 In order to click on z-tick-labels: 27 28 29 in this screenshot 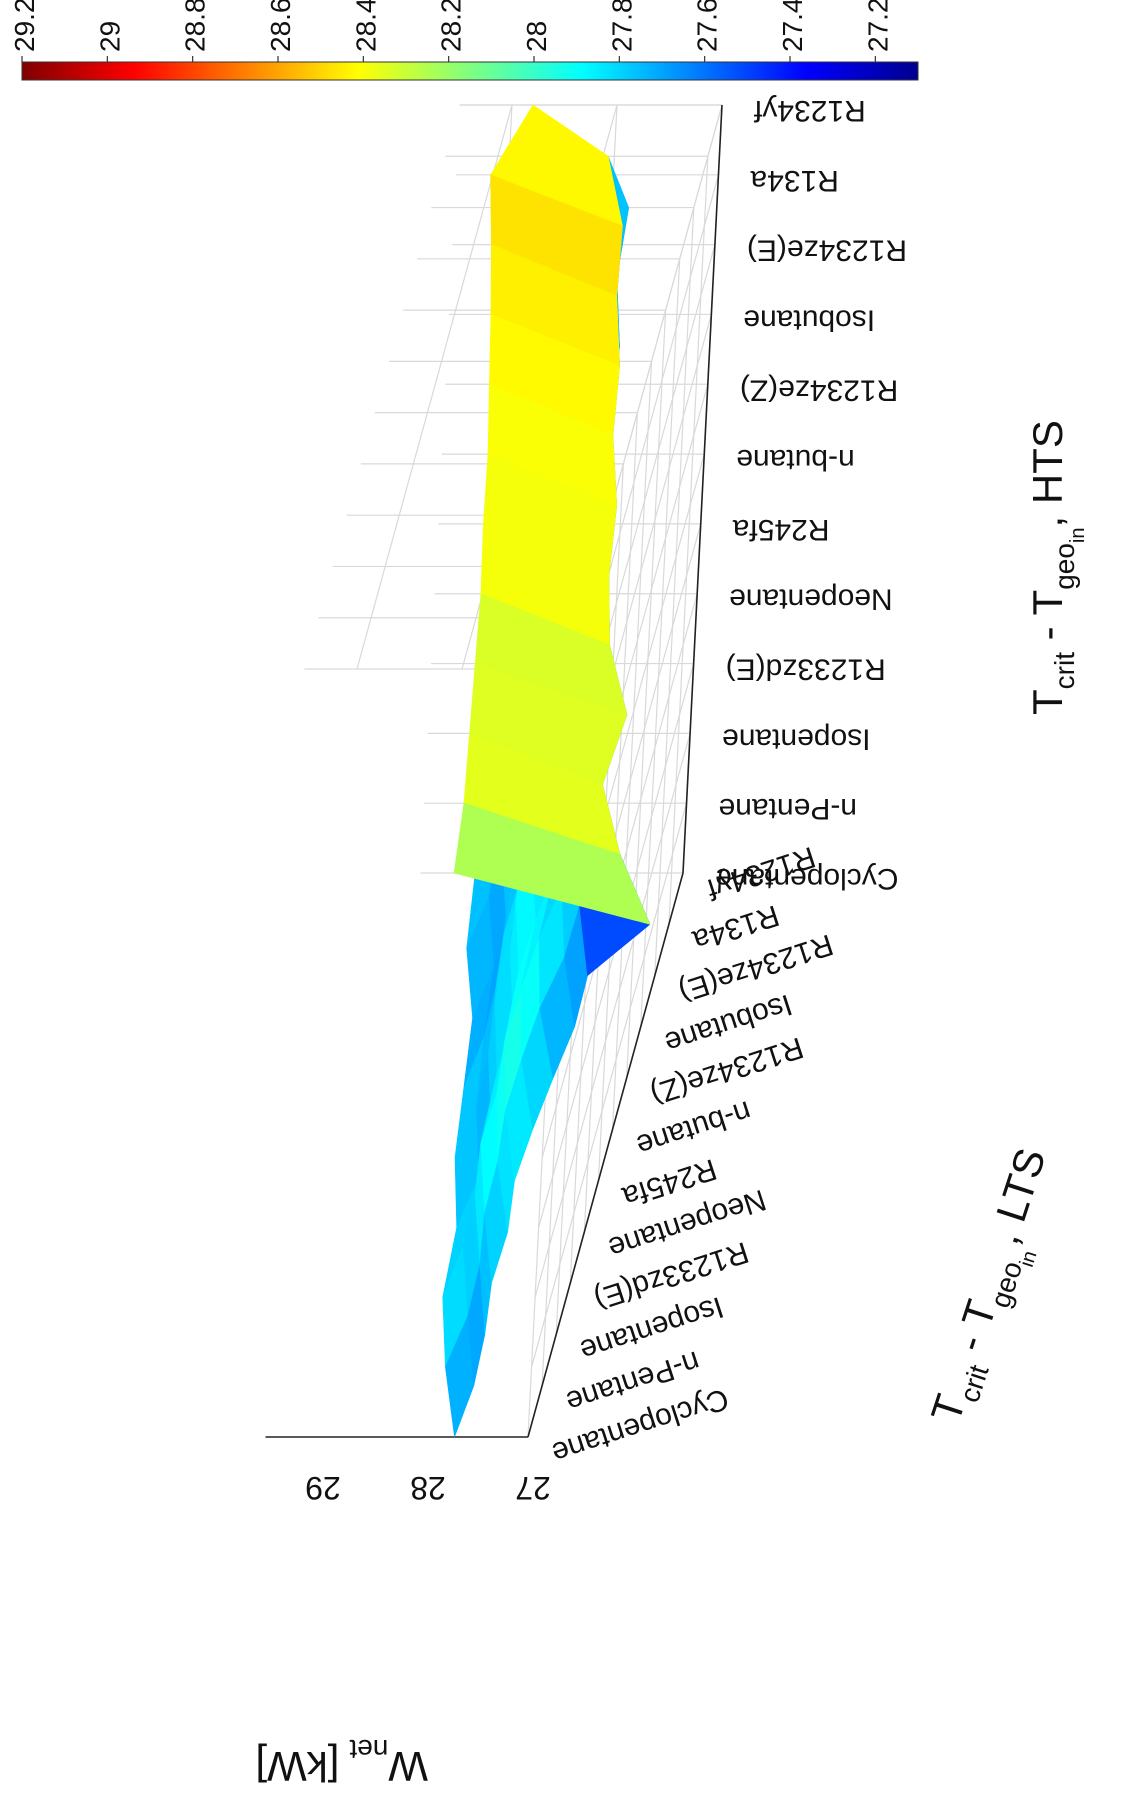, I will do `click(428, 1488)`.